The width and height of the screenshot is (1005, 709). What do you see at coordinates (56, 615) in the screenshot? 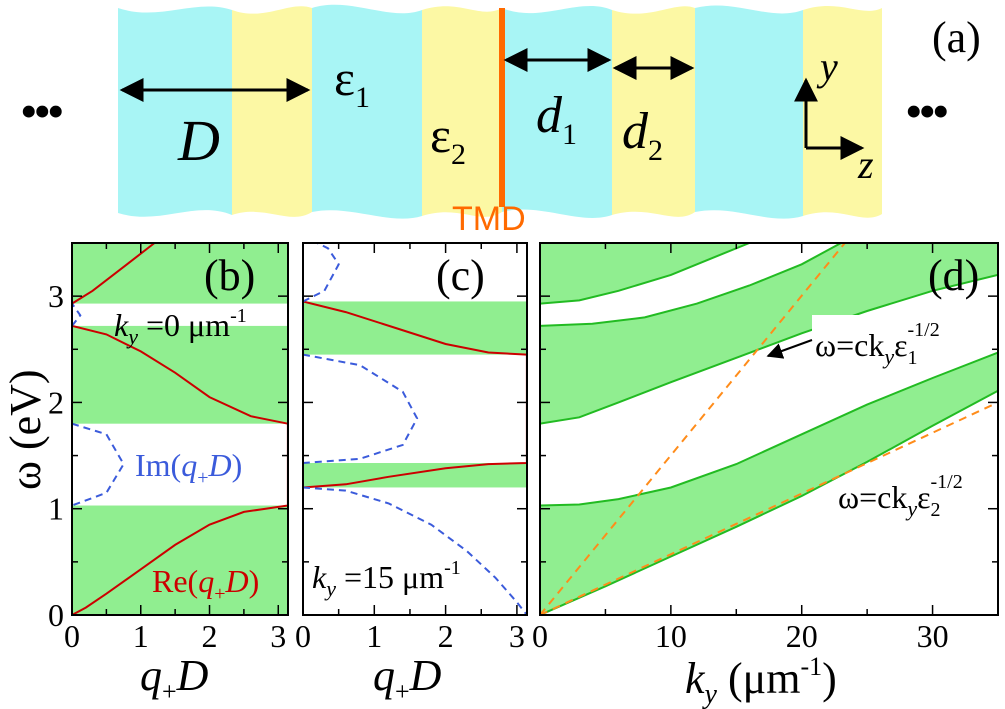
I see `y-tick-label: 0` at bounding box center [56, 615].